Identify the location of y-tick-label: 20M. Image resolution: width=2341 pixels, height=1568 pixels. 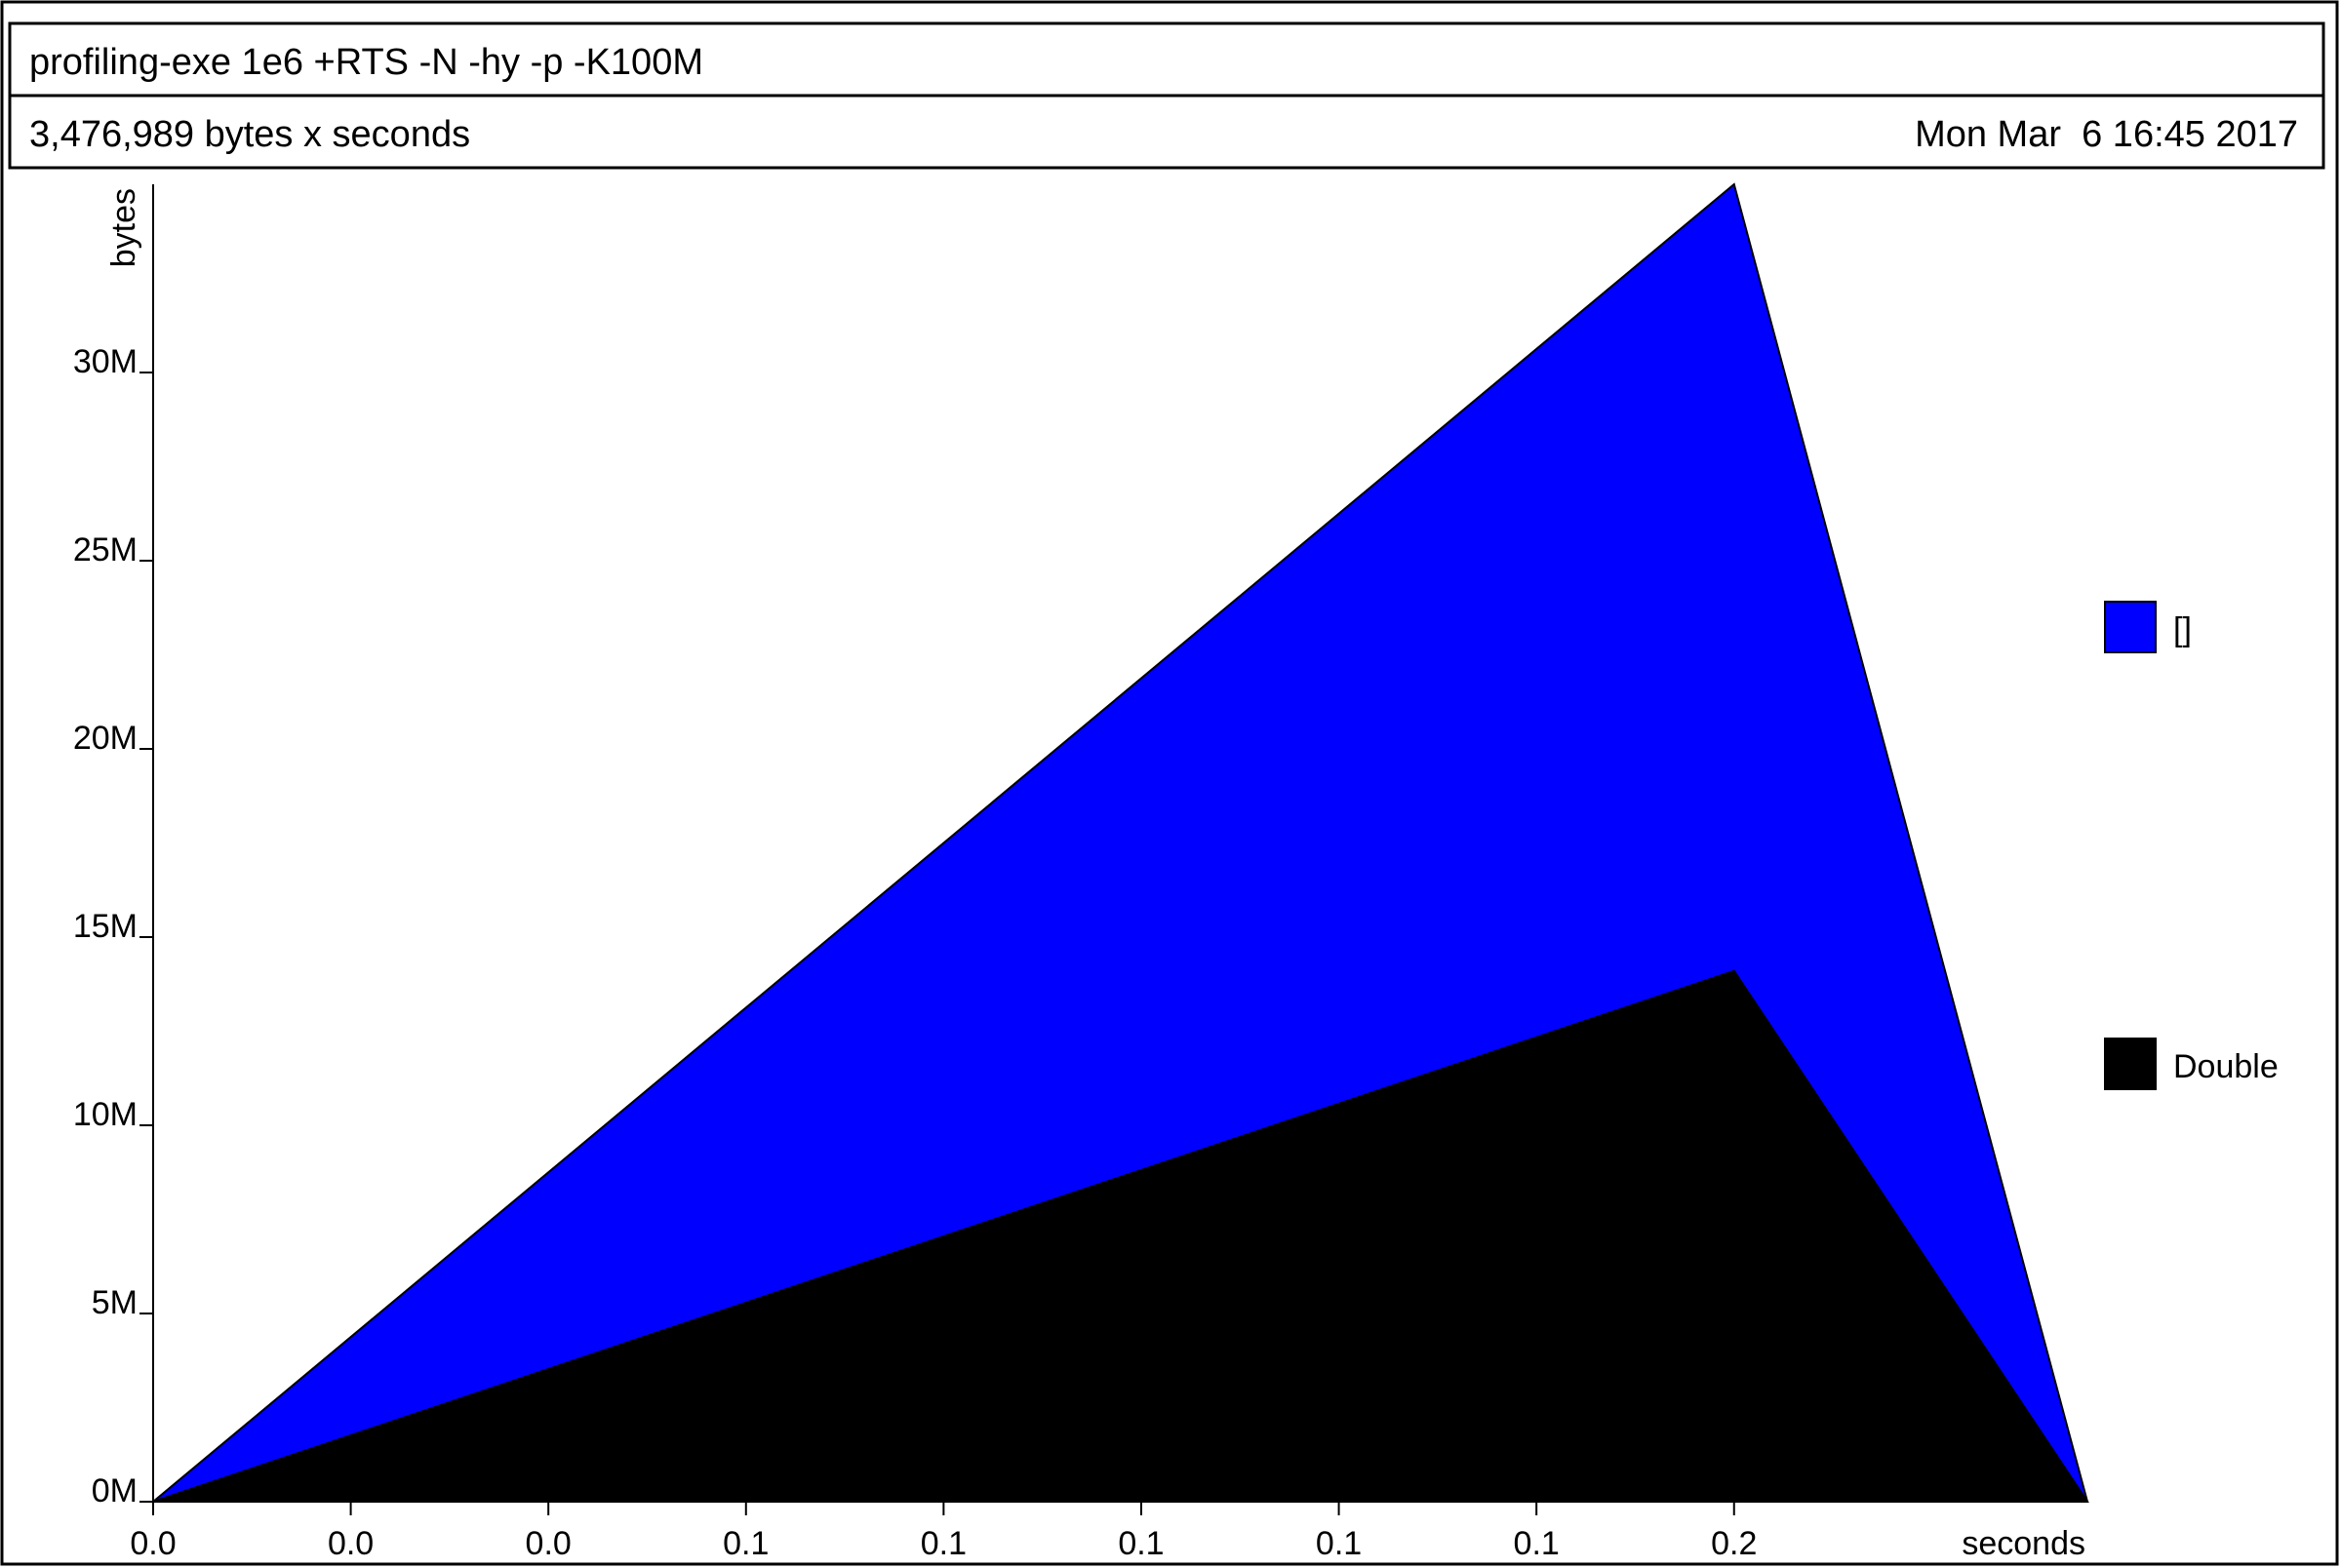
(105, 738).